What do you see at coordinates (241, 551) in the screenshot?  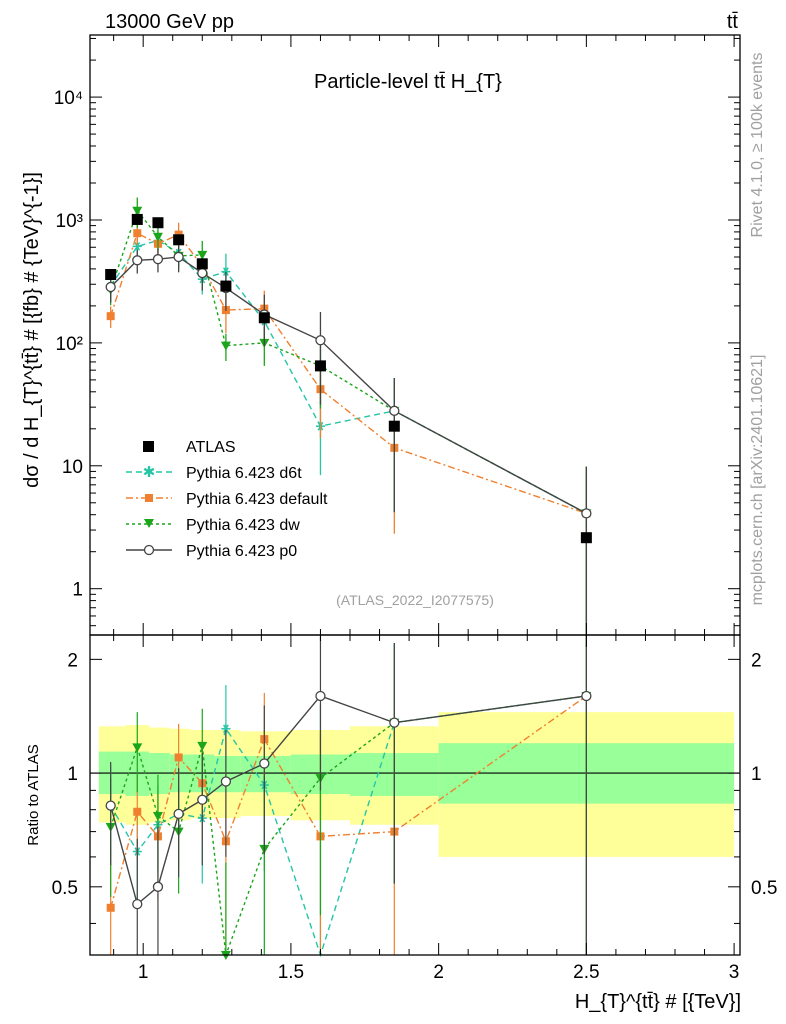 I see `legend-label-p0: Pythia 6.423 p0` at bounding box center [241, 551].